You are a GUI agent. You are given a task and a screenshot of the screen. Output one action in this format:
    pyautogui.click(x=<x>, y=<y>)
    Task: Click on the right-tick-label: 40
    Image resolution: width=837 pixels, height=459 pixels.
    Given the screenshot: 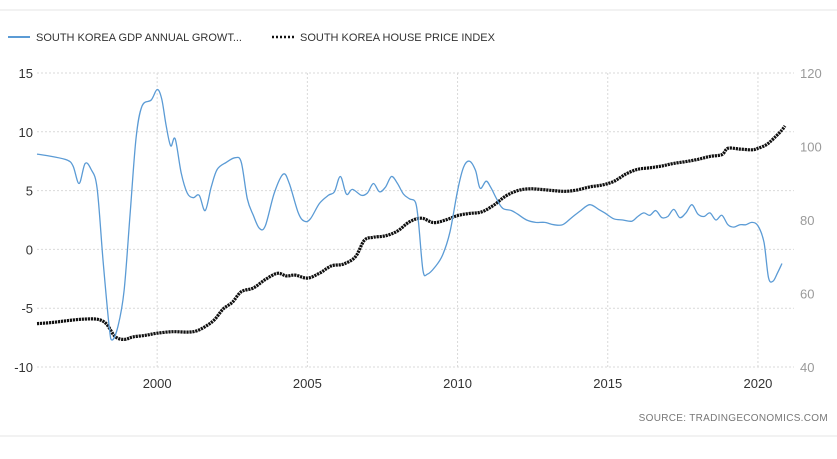 What is the action you would take?
    pyautogui.click(x=807, y=367)
    